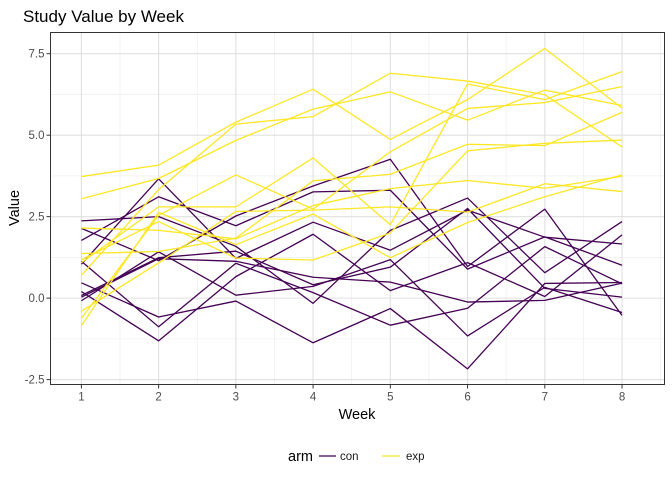 This screenshot has height=480, width=672. What do you see at coordinates (37, 136) in the screenshot?
I see `y-tick-label-3: 5.0` at bounding box center [37, 136].